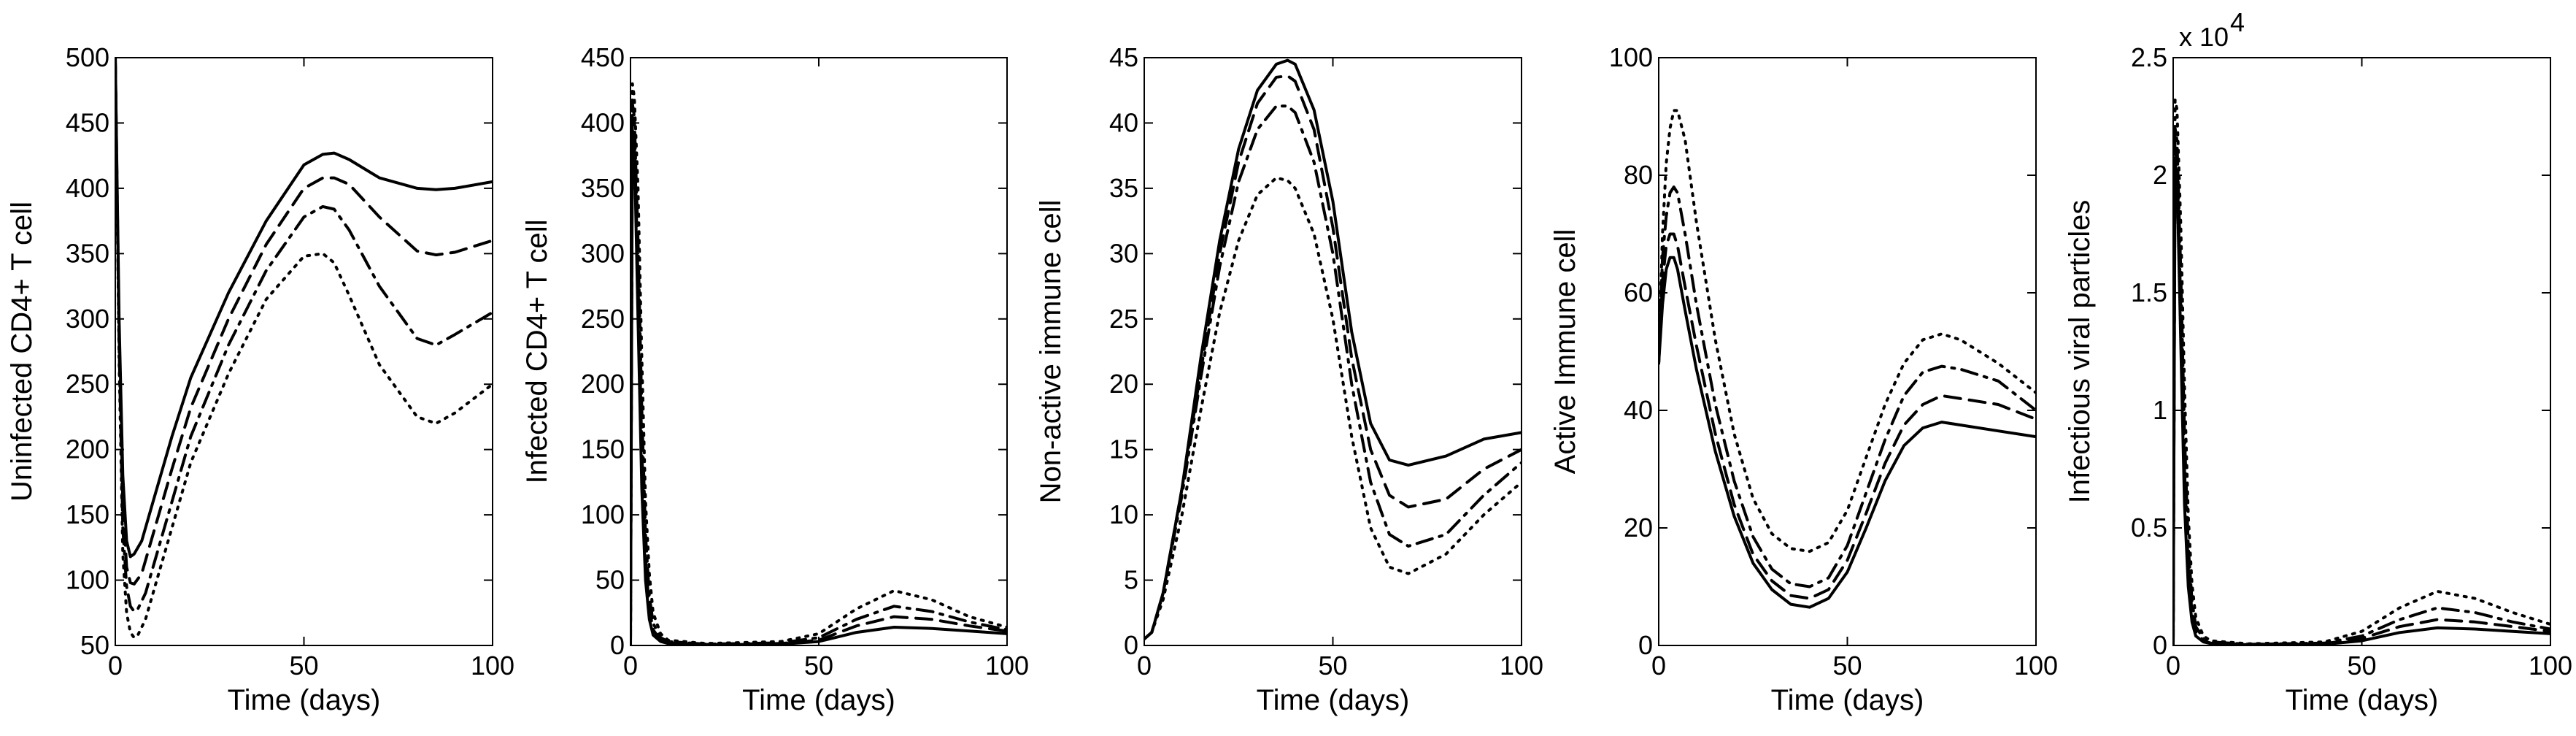  What do you see at coordinates (1123, 57) in the screenshot?
I see `y-tick-label: 45` at bounding box center [1123, 57].